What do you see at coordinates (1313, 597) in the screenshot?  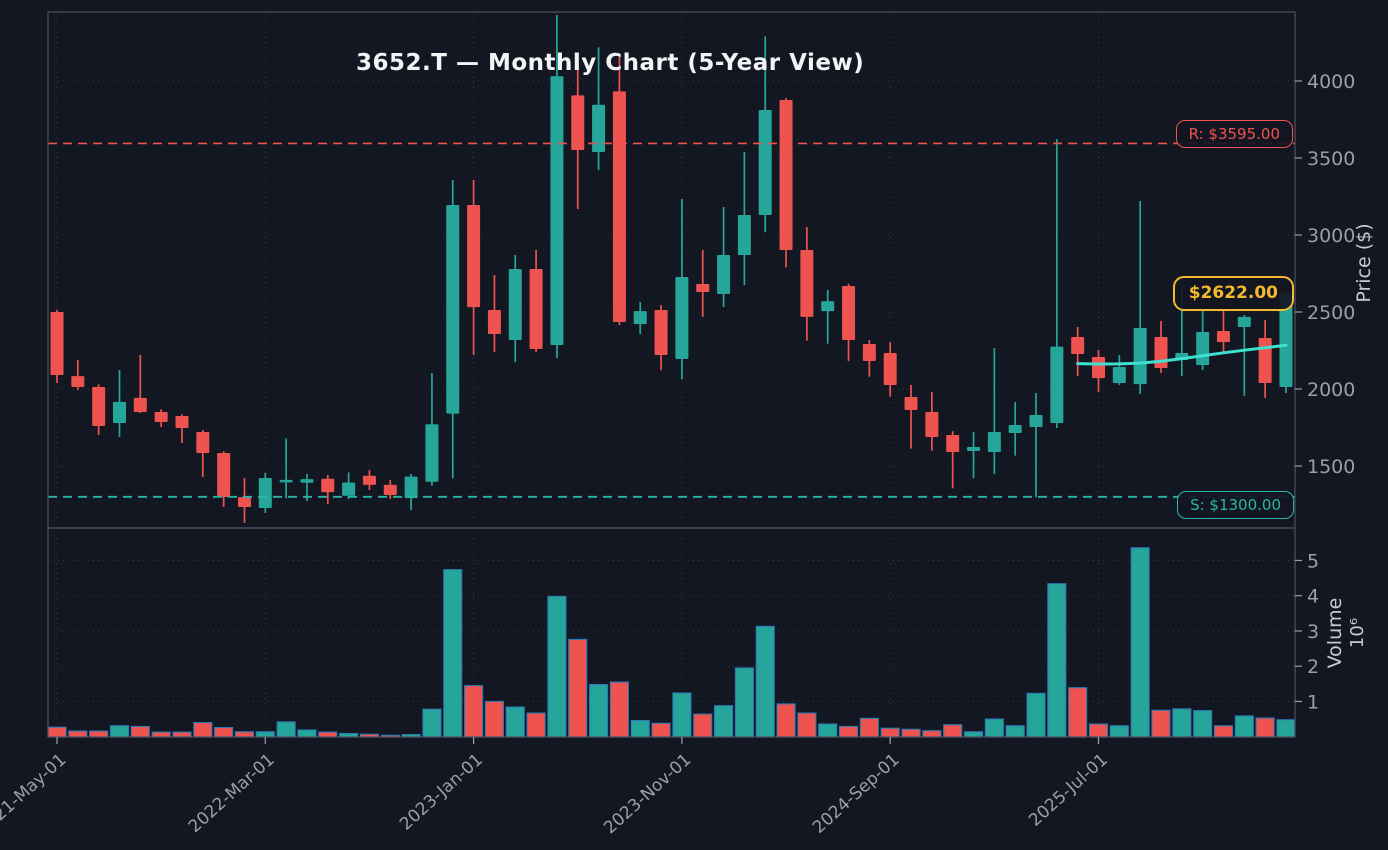 I see `volume-tick-label: 4` at bounding box center [1313, 597].